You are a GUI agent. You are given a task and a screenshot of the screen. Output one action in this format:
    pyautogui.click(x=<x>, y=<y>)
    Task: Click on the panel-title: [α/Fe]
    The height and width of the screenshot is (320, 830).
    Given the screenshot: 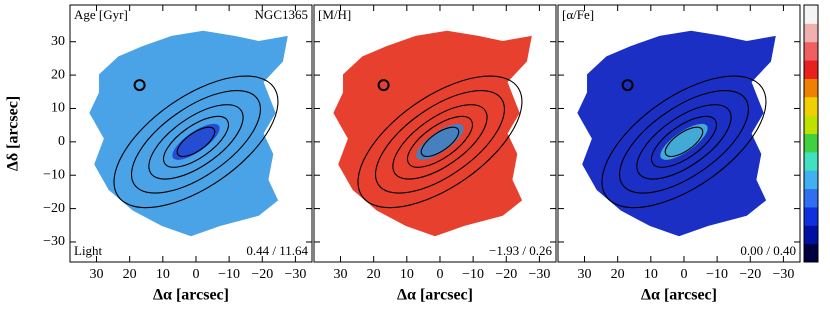 What is the action you would take?
    pyautogui.click(x=578, y=14)
    